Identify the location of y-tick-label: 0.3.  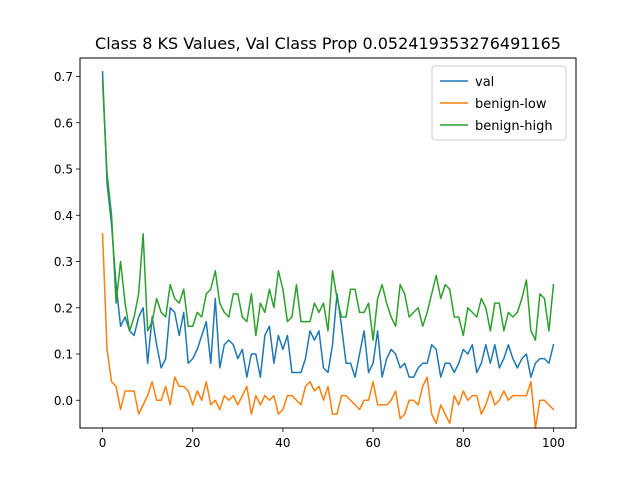
(63, 262).